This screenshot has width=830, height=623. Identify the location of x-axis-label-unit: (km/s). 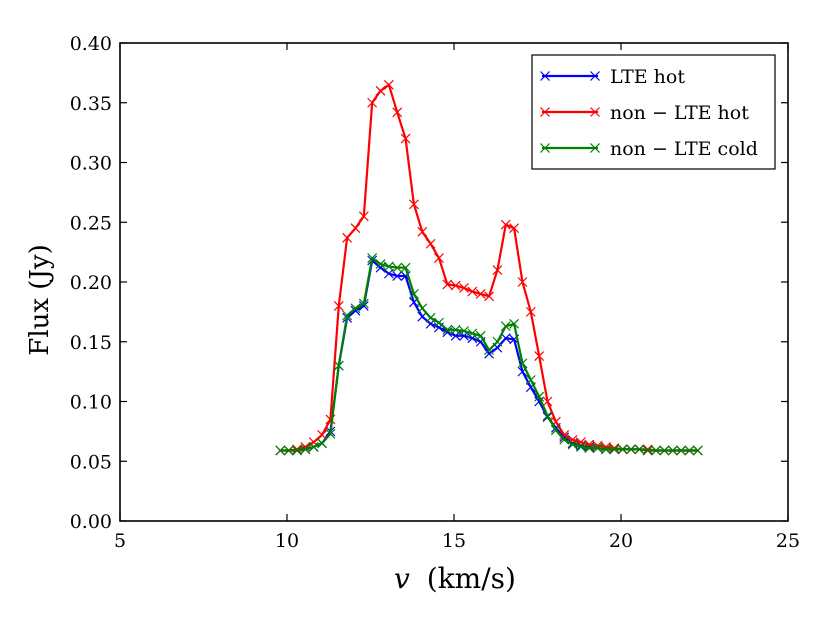
(471, 578).